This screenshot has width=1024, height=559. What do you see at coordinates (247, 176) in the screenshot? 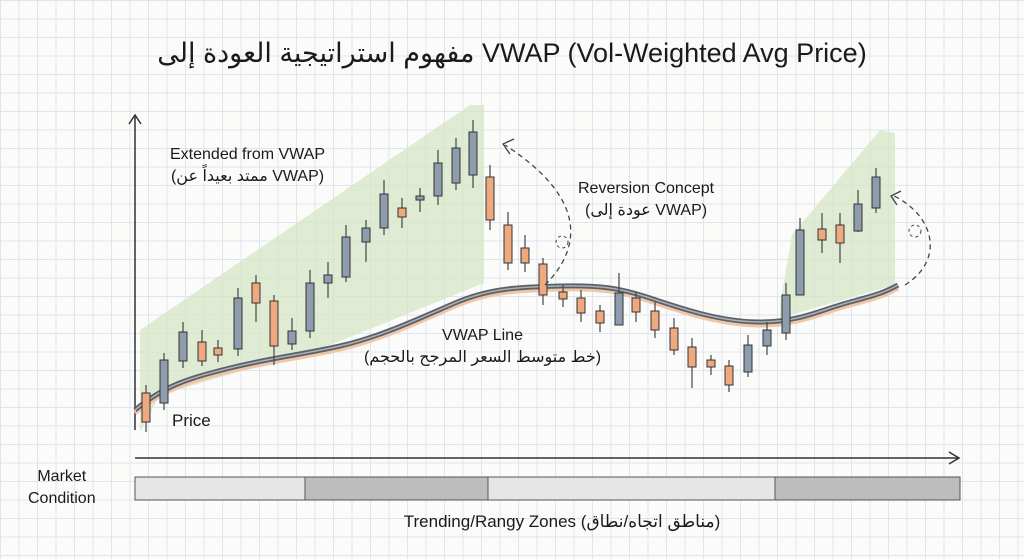
I see `extended-label-ar: (ممتد بعيداً عن VWAP)` at bounding box center [247, 176].